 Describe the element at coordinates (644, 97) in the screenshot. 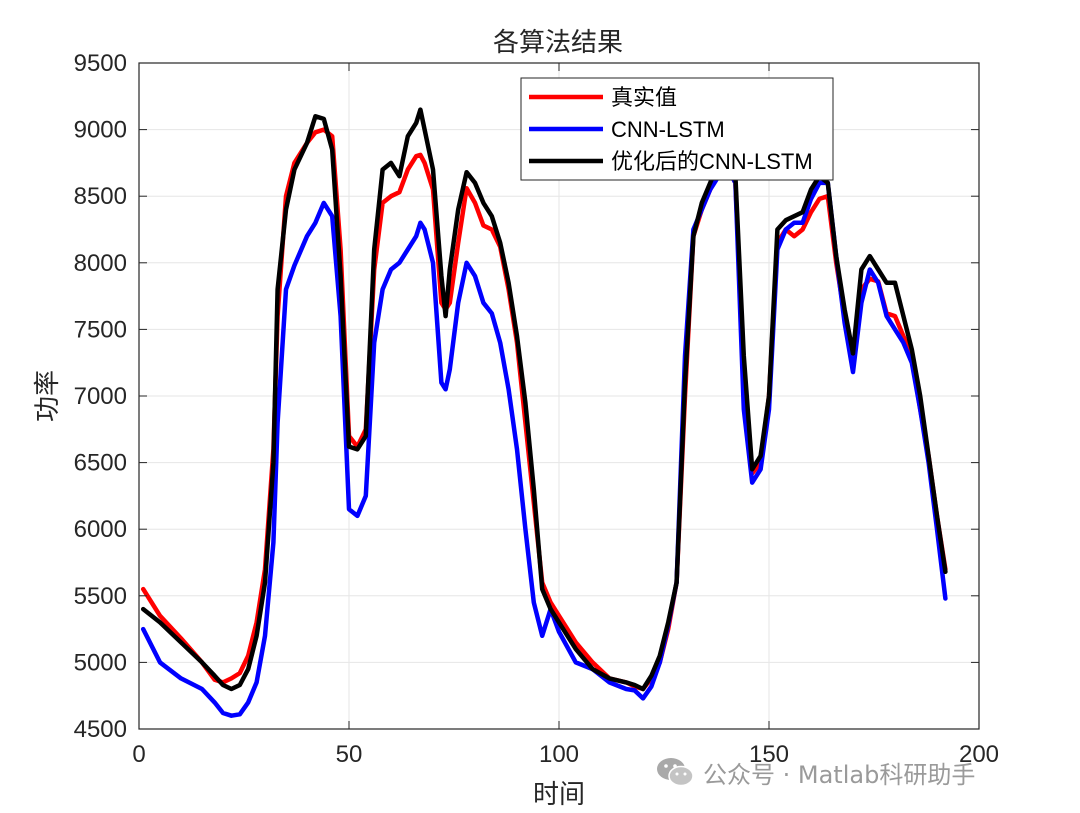

I see `legend-label-1: 真实值` at that location.